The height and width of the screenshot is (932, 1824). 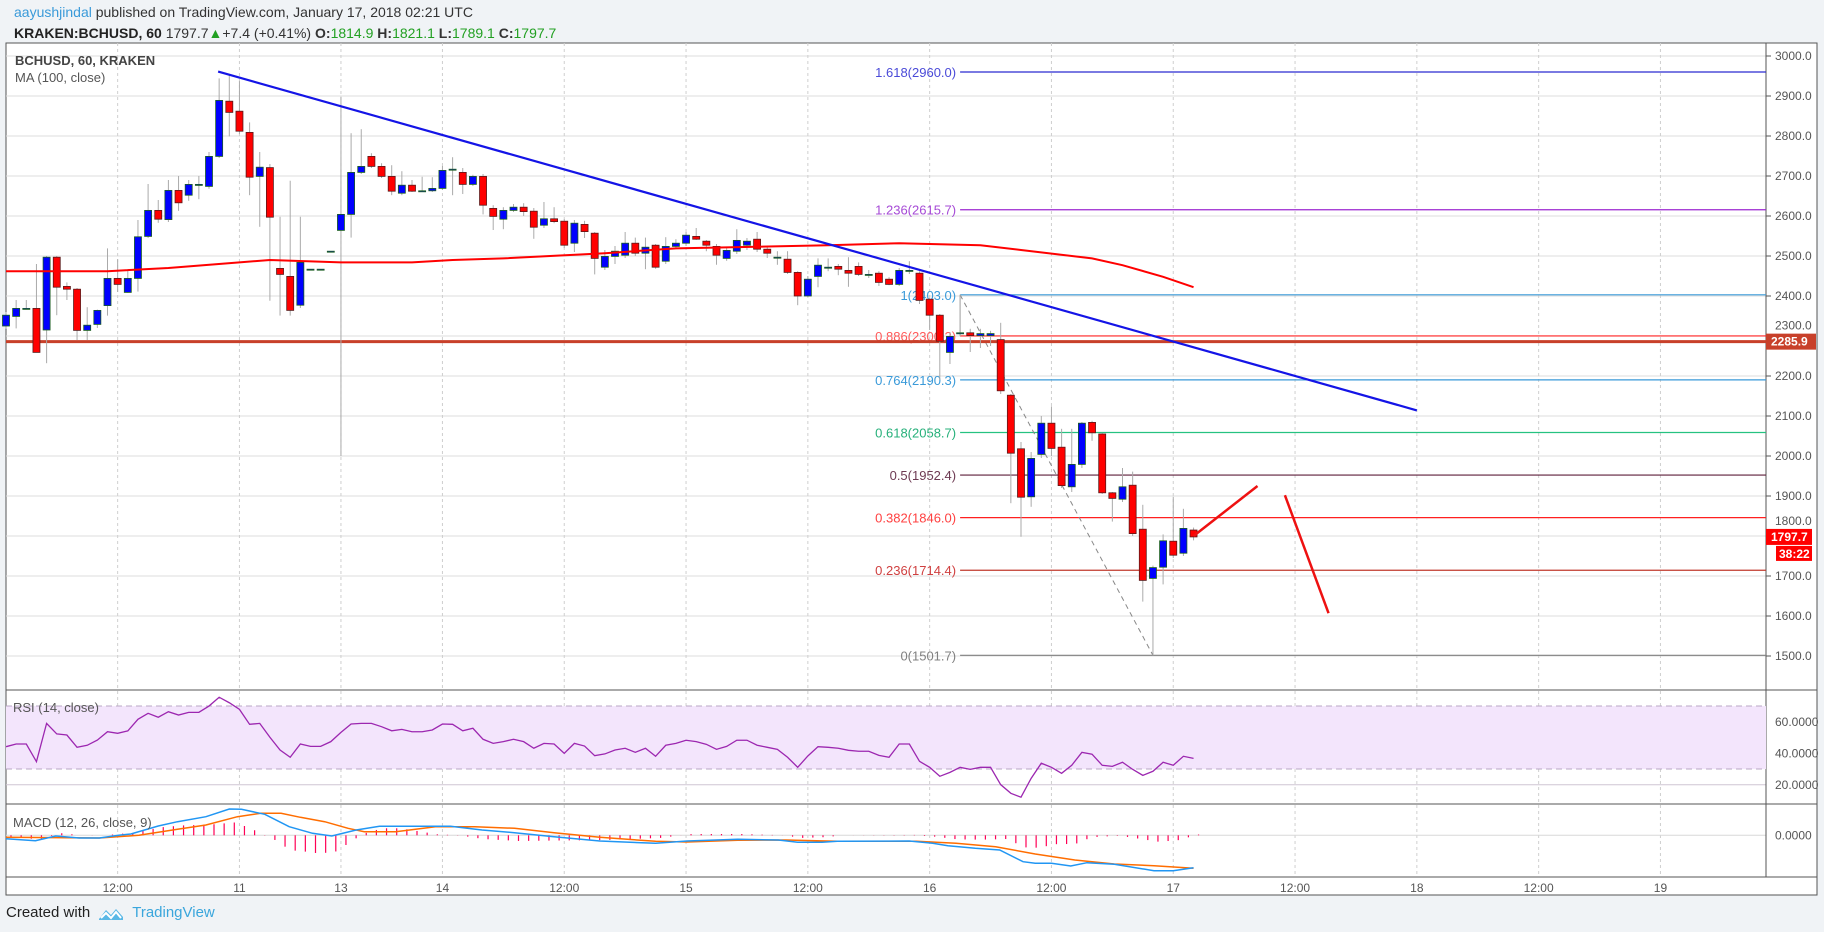 What do you see at coordinates (1794, 553) in the screenshot?
I see `countdown-badge` at bounding box center [1794, 553].